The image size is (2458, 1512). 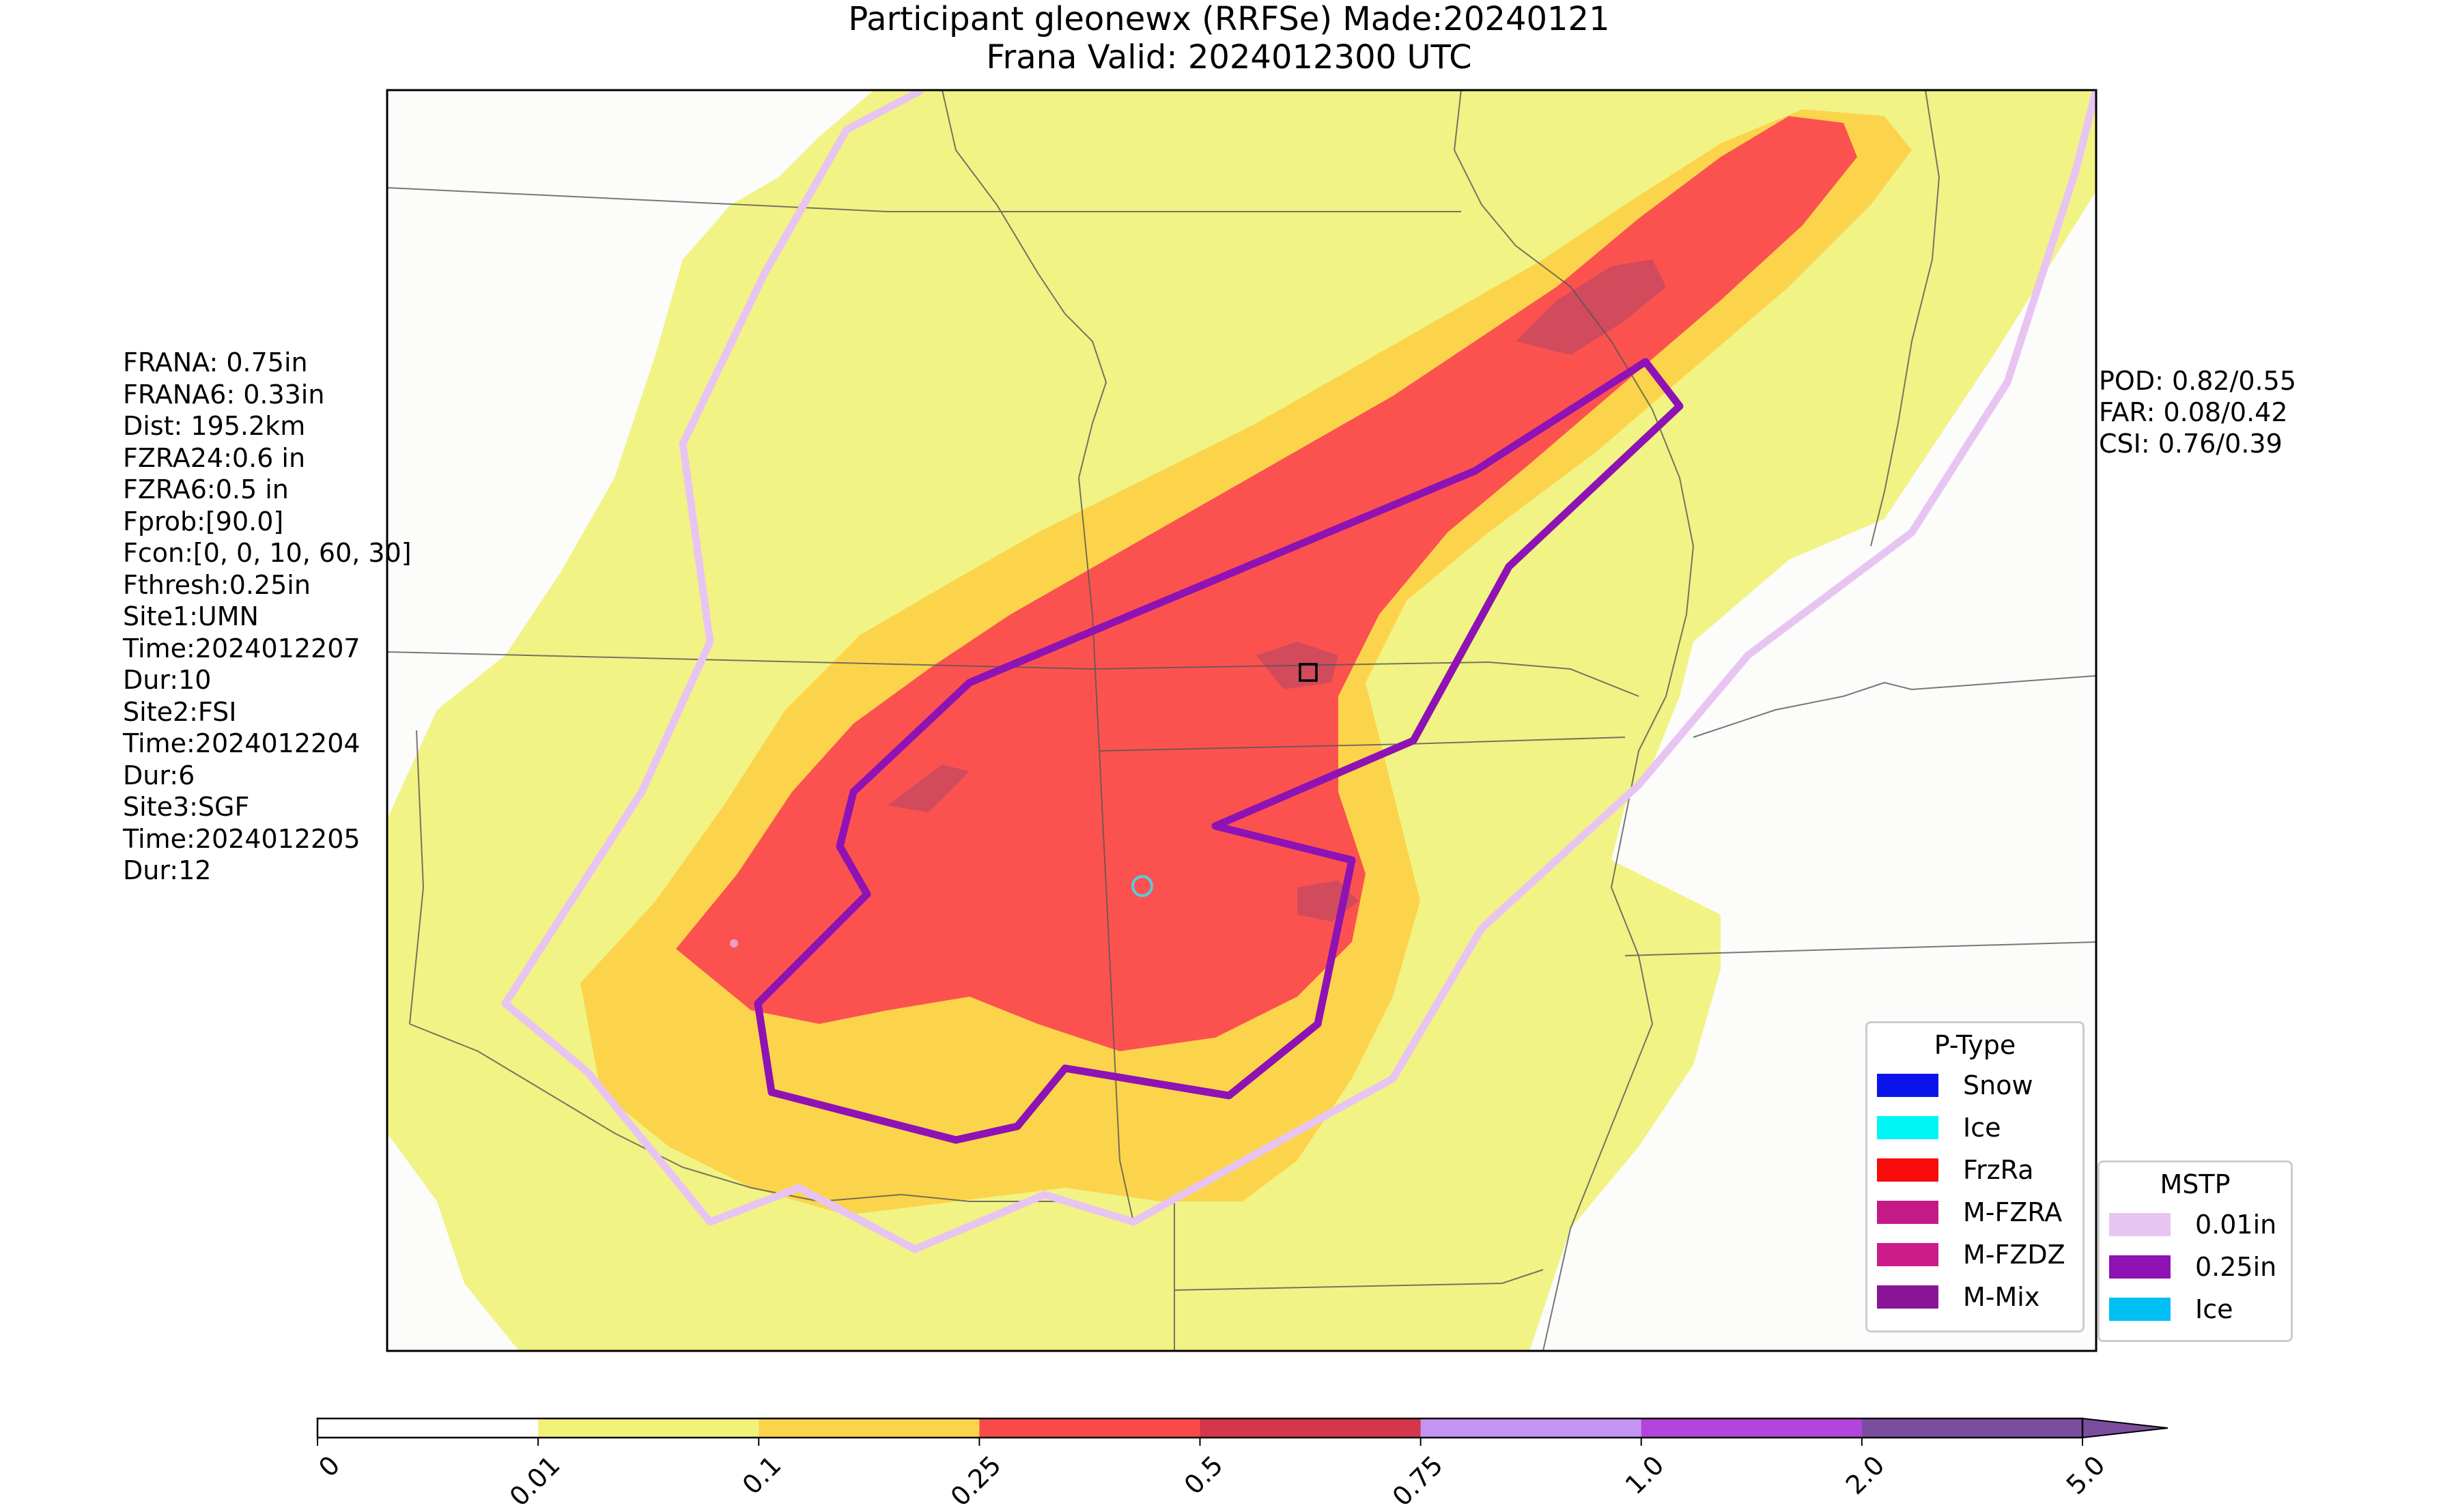 I want to click on legend-ptype: P-Type Snow Ice FrzRa M-FZRA M-FZDZ M-Mix, so click(x=1975, y=1176).